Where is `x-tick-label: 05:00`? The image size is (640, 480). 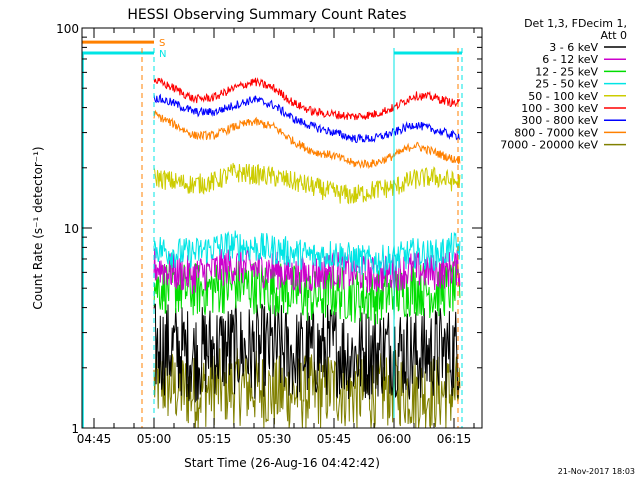
x-tick-label: 05:00 is located at coordinates (154, 439).